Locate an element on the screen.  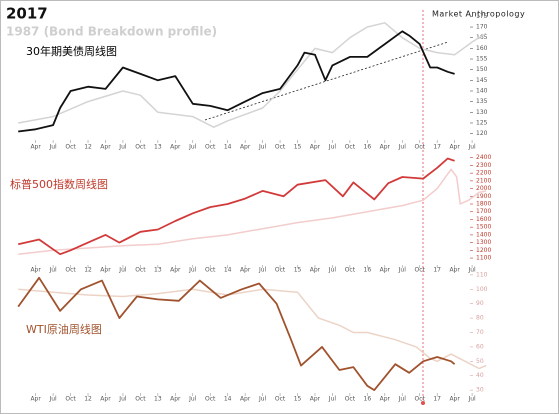
y-tick-label: 40 is located at coordinates (480, 375).